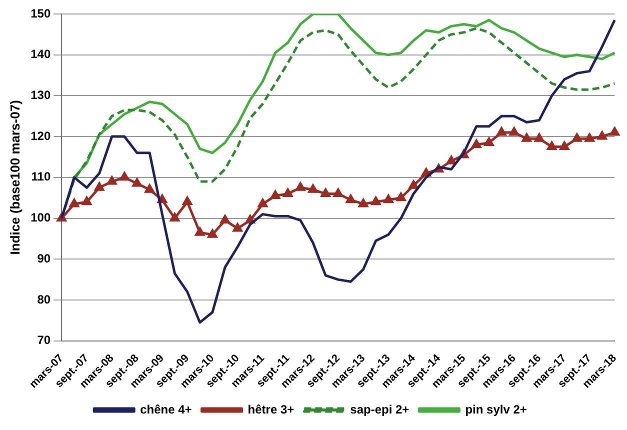 The width and height of the screenshot is (627, 430). I want to click on legend-label: sap-epi 2+, so click(380, 409).